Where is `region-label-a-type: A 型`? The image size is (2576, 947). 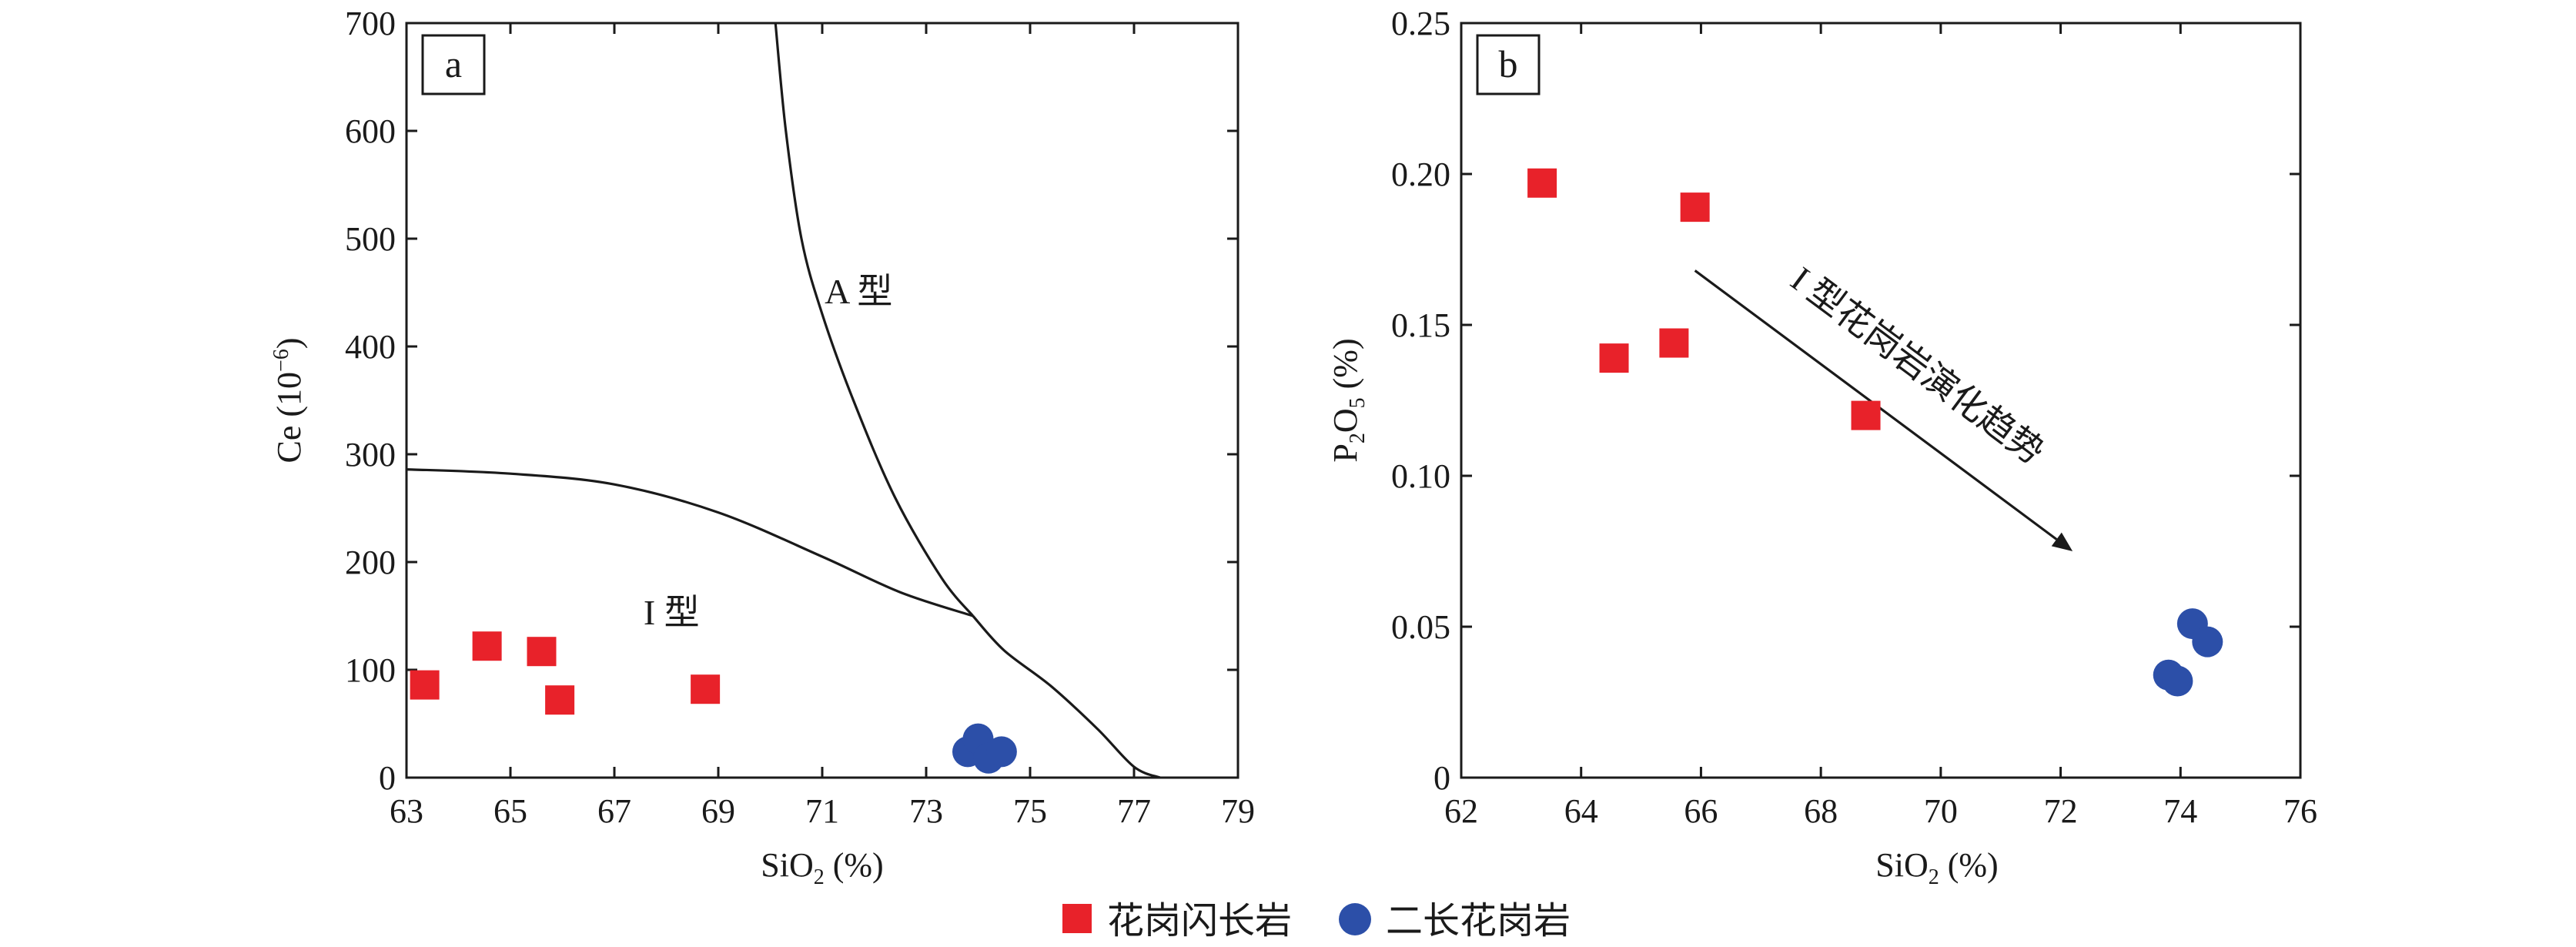 region-label-a-type: A 型 is located at coordinates (858, 291).